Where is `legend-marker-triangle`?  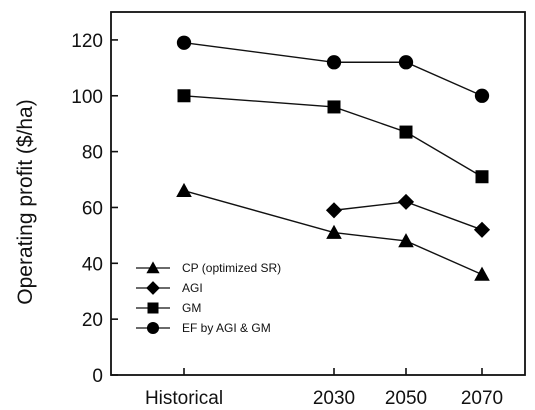
legend-marker-triangle is located at coordinates (153, 267).